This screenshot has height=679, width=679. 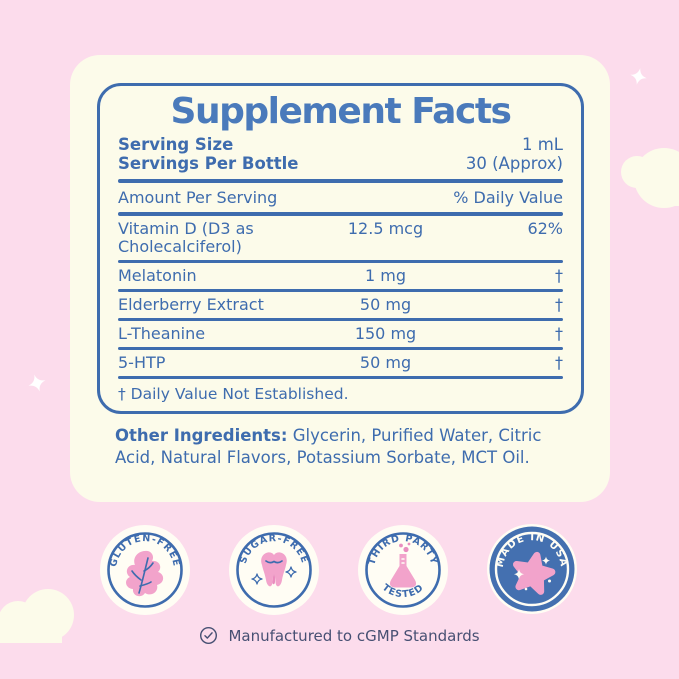 I want to click on nutrient-amount: 150 mg, so click(x=385, y=334).